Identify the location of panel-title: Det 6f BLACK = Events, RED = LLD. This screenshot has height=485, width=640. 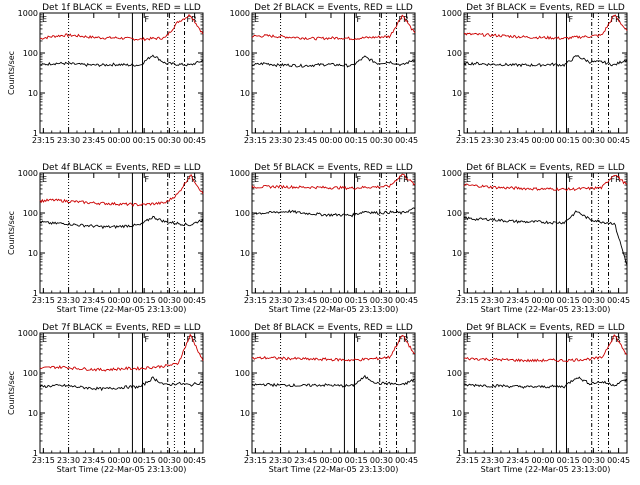
(545, 168).